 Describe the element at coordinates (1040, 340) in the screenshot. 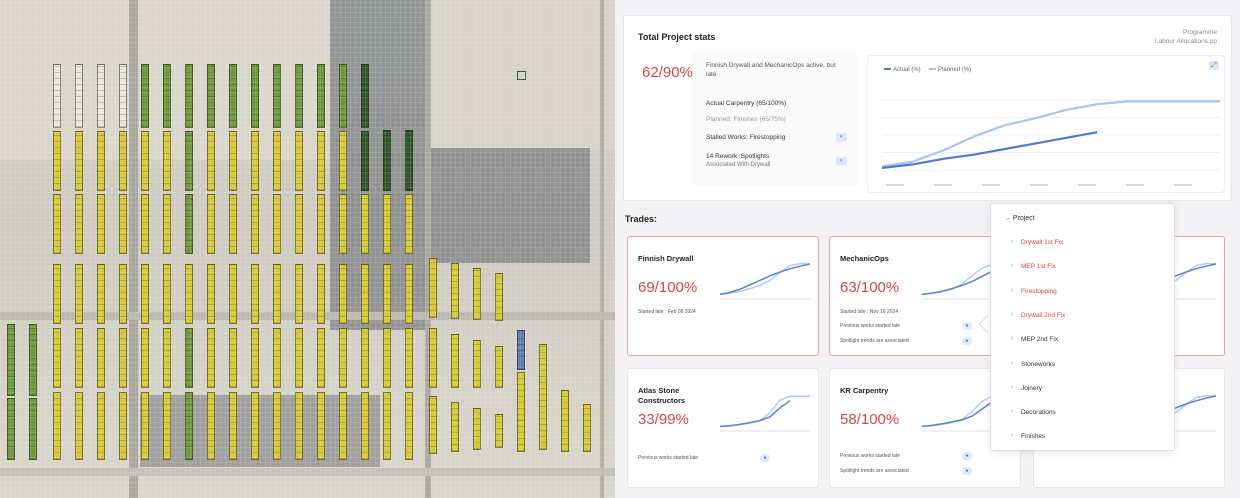

I see `dropdown-item: MEP 2nd Fix` at that location.